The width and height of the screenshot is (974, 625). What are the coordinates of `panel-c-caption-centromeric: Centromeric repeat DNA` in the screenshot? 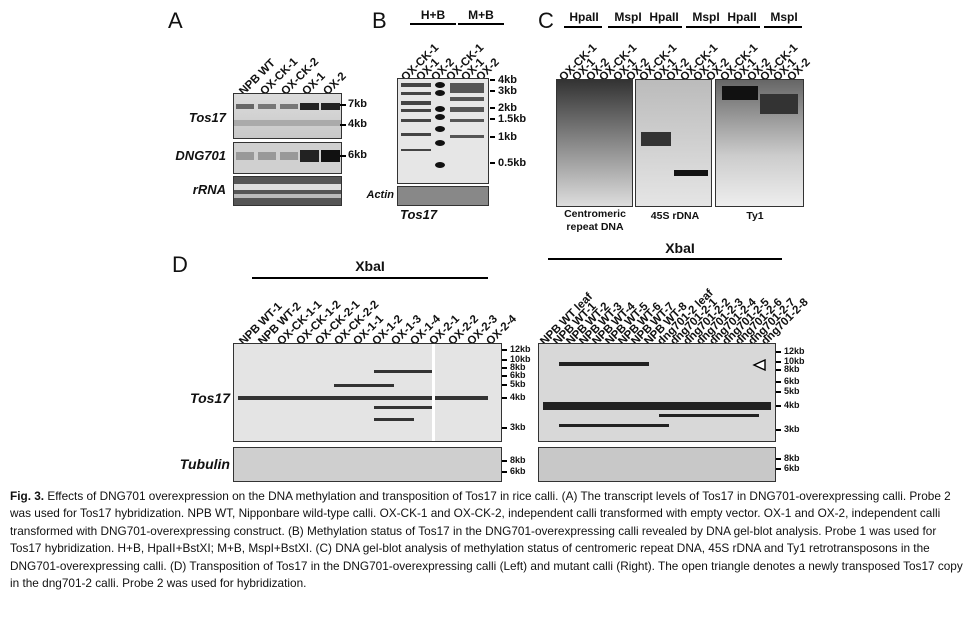 It's located at (595, 220).